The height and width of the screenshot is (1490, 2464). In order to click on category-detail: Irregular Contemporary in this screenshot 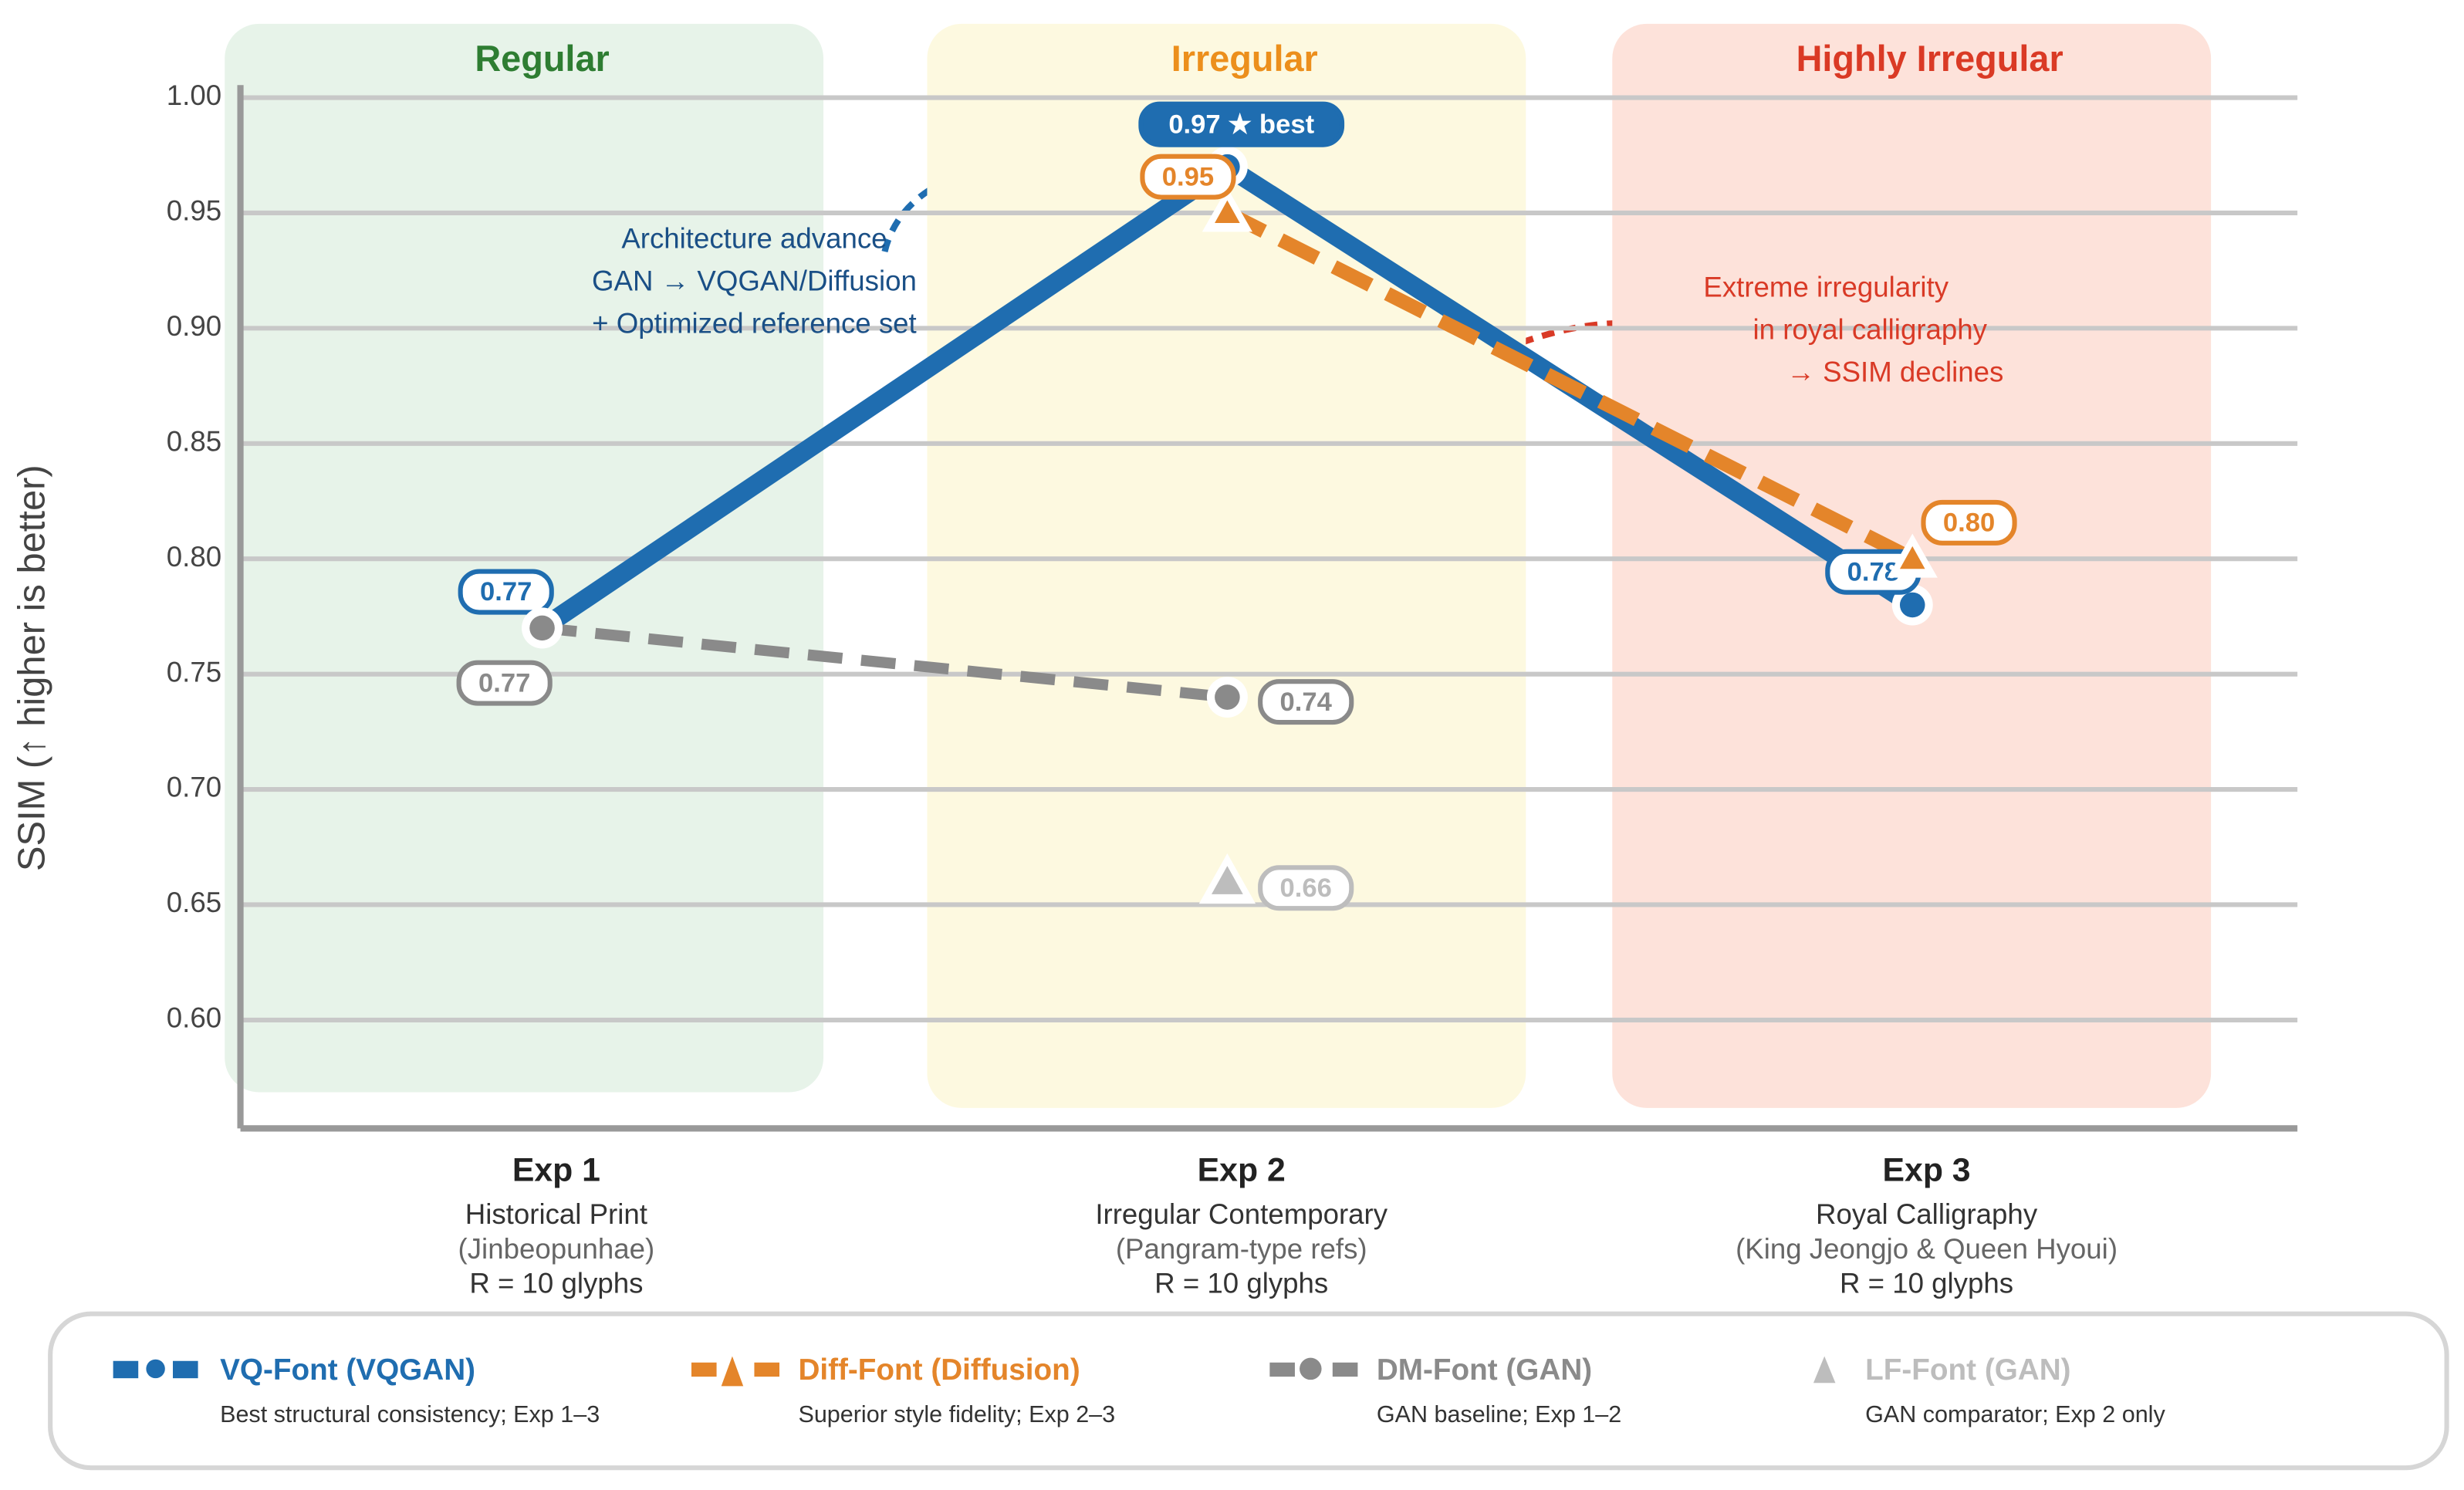, I will do `click(1241, 1214)`.